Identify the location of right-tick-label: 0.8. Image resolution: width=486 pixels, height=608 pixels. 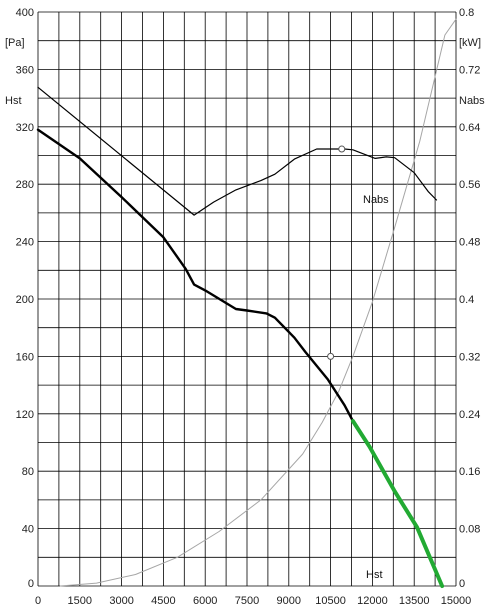
(466, 13).